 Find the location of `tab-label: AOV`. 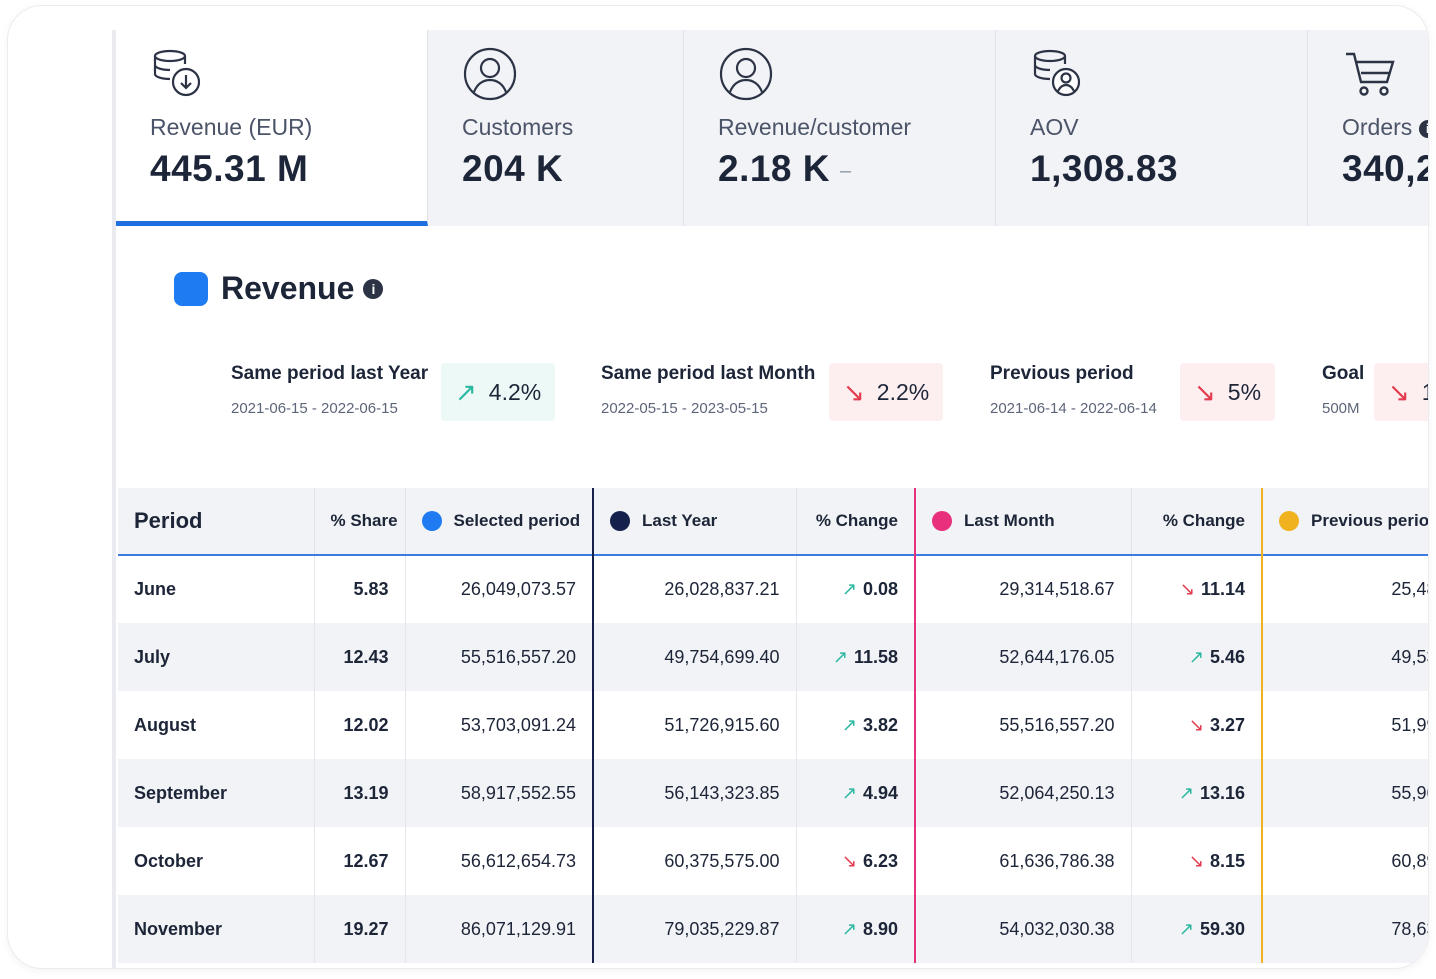

tab-label: AOV is located at coordinates (1054, 127).